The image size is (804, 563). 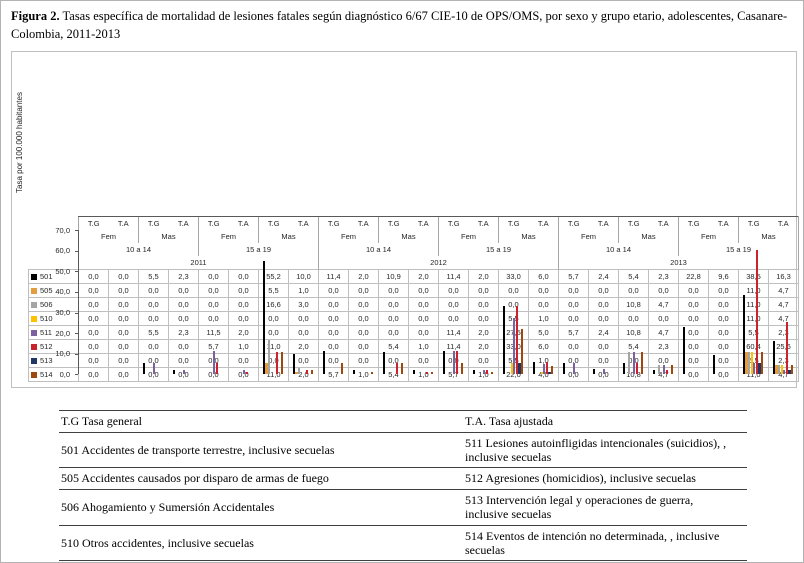 What do you see at coordinates (138, 250) in the screenshot?
I see `x-axis-age-label: 10 a 14` at bounding box center [138, 250].